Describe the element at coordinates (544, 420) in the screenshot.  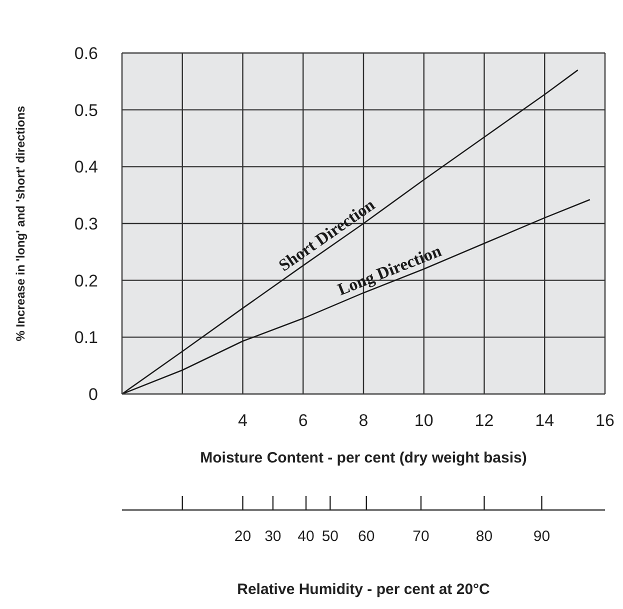
I see `x-tick-label: 14` at that location.